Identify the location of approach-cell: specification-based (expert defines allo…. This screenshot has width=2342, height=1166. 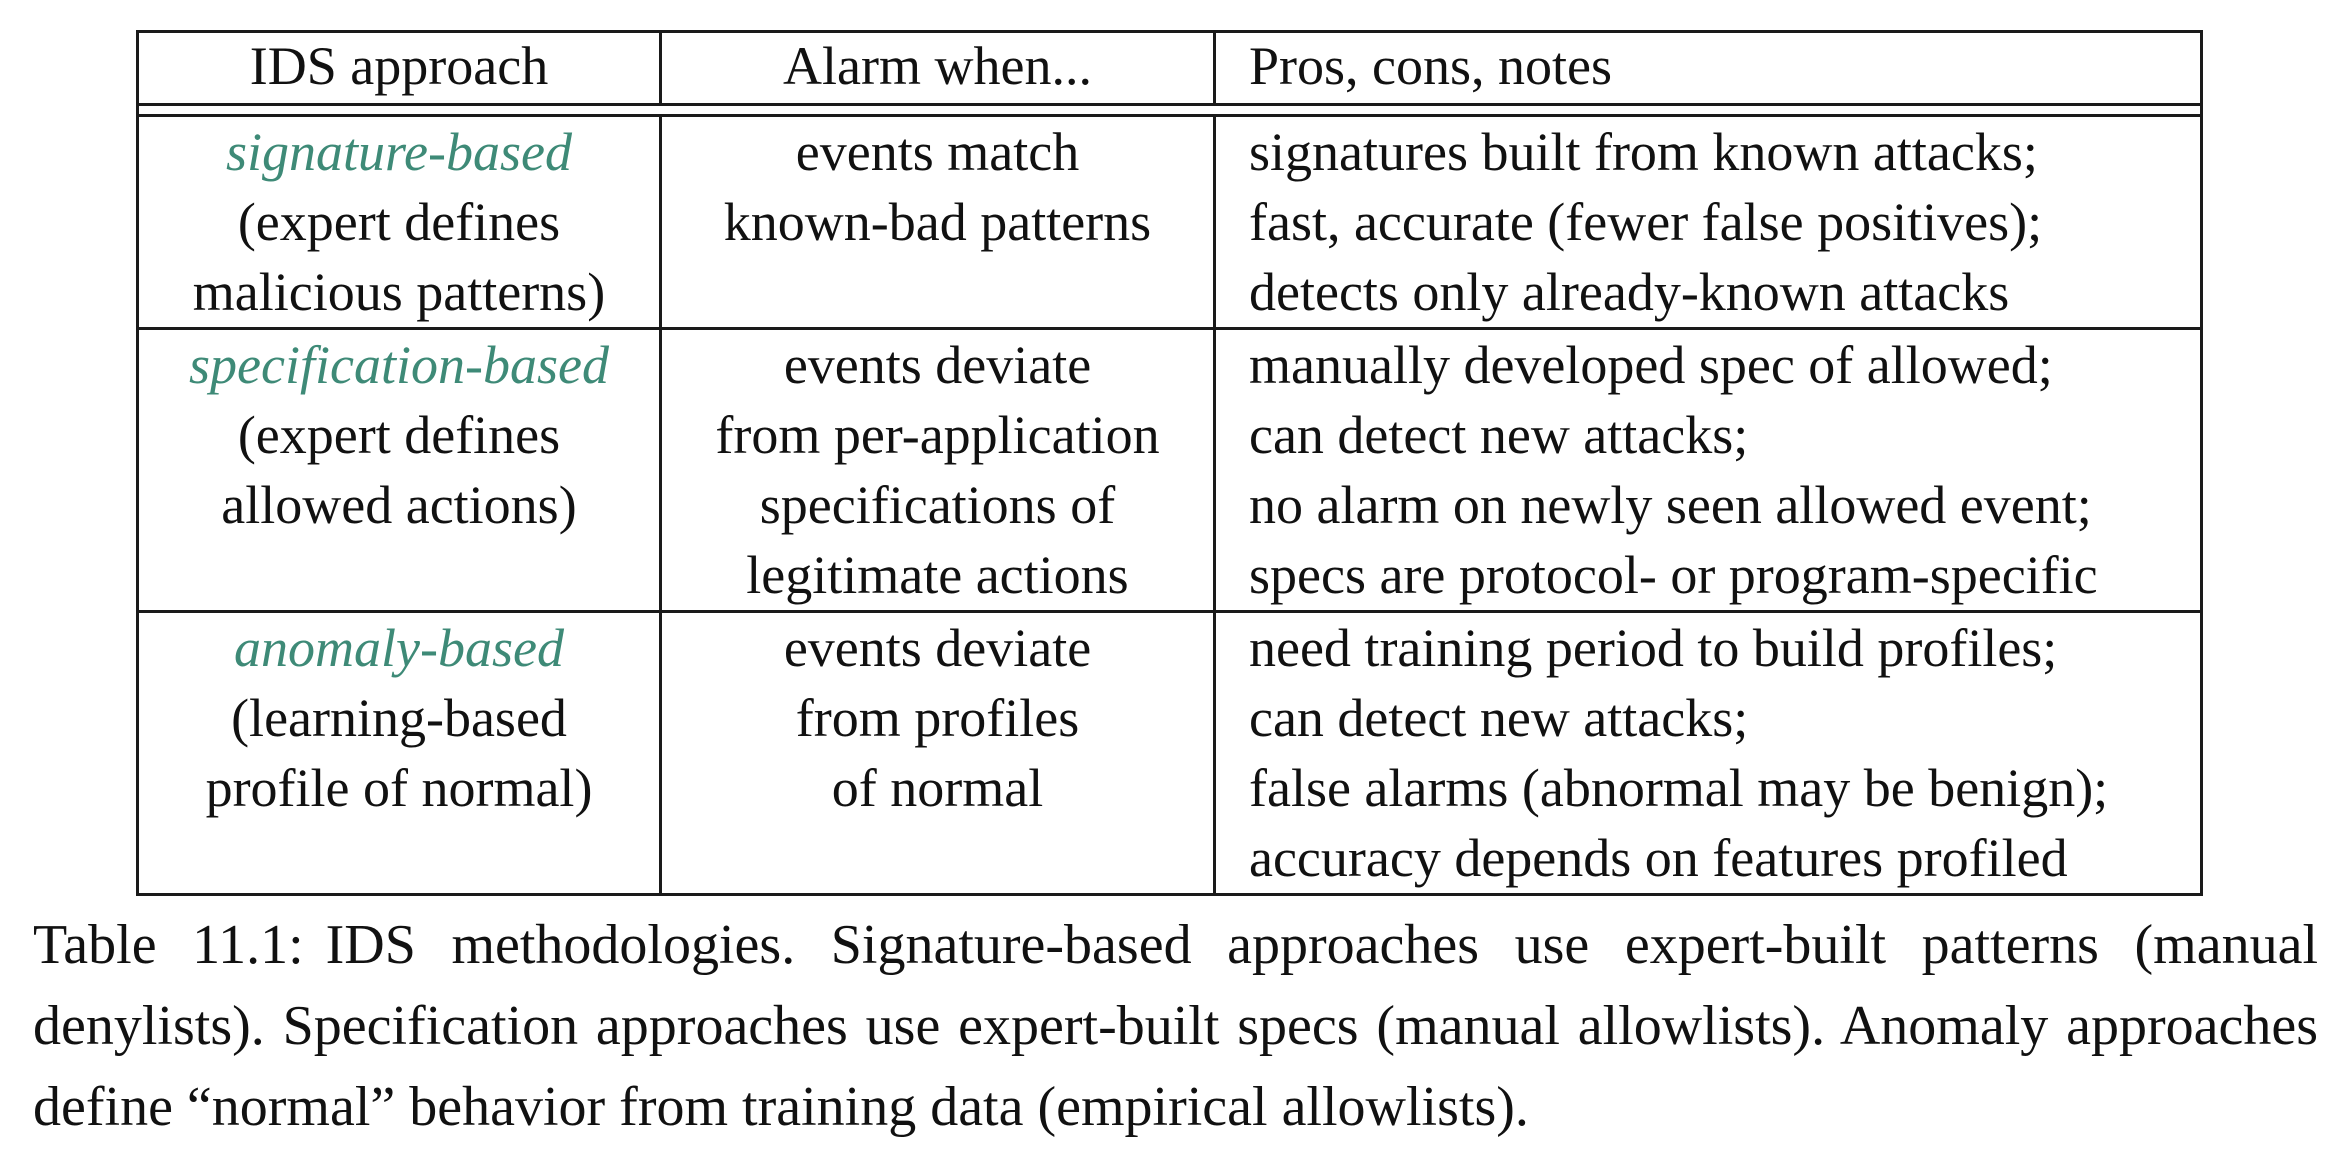
(399, 470).